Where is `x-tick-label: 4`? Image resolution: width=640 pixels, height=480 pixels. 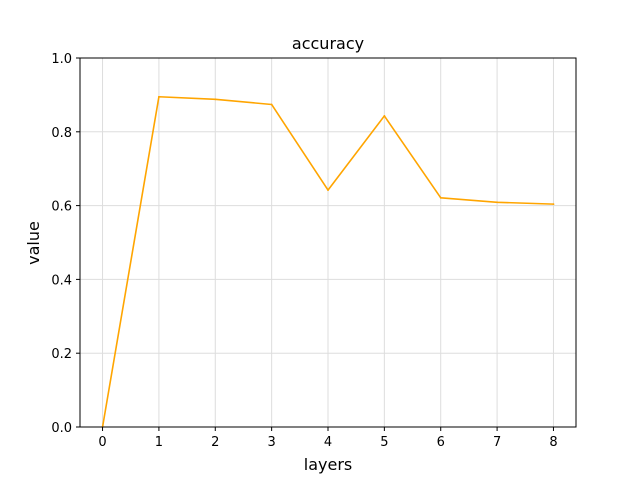
x-tick-label: 4 is located at coordinates (328, 442).